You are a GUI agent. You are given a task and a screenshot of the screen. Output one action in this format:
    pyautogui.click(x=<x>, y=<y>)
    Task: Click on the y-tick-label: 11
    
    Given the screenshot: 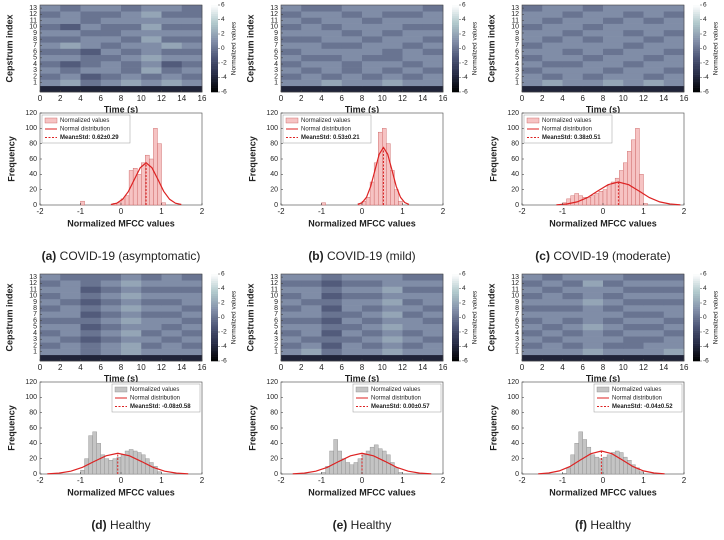 What is the action you would take?
    pyautogui.click(x=515, y=20)
    